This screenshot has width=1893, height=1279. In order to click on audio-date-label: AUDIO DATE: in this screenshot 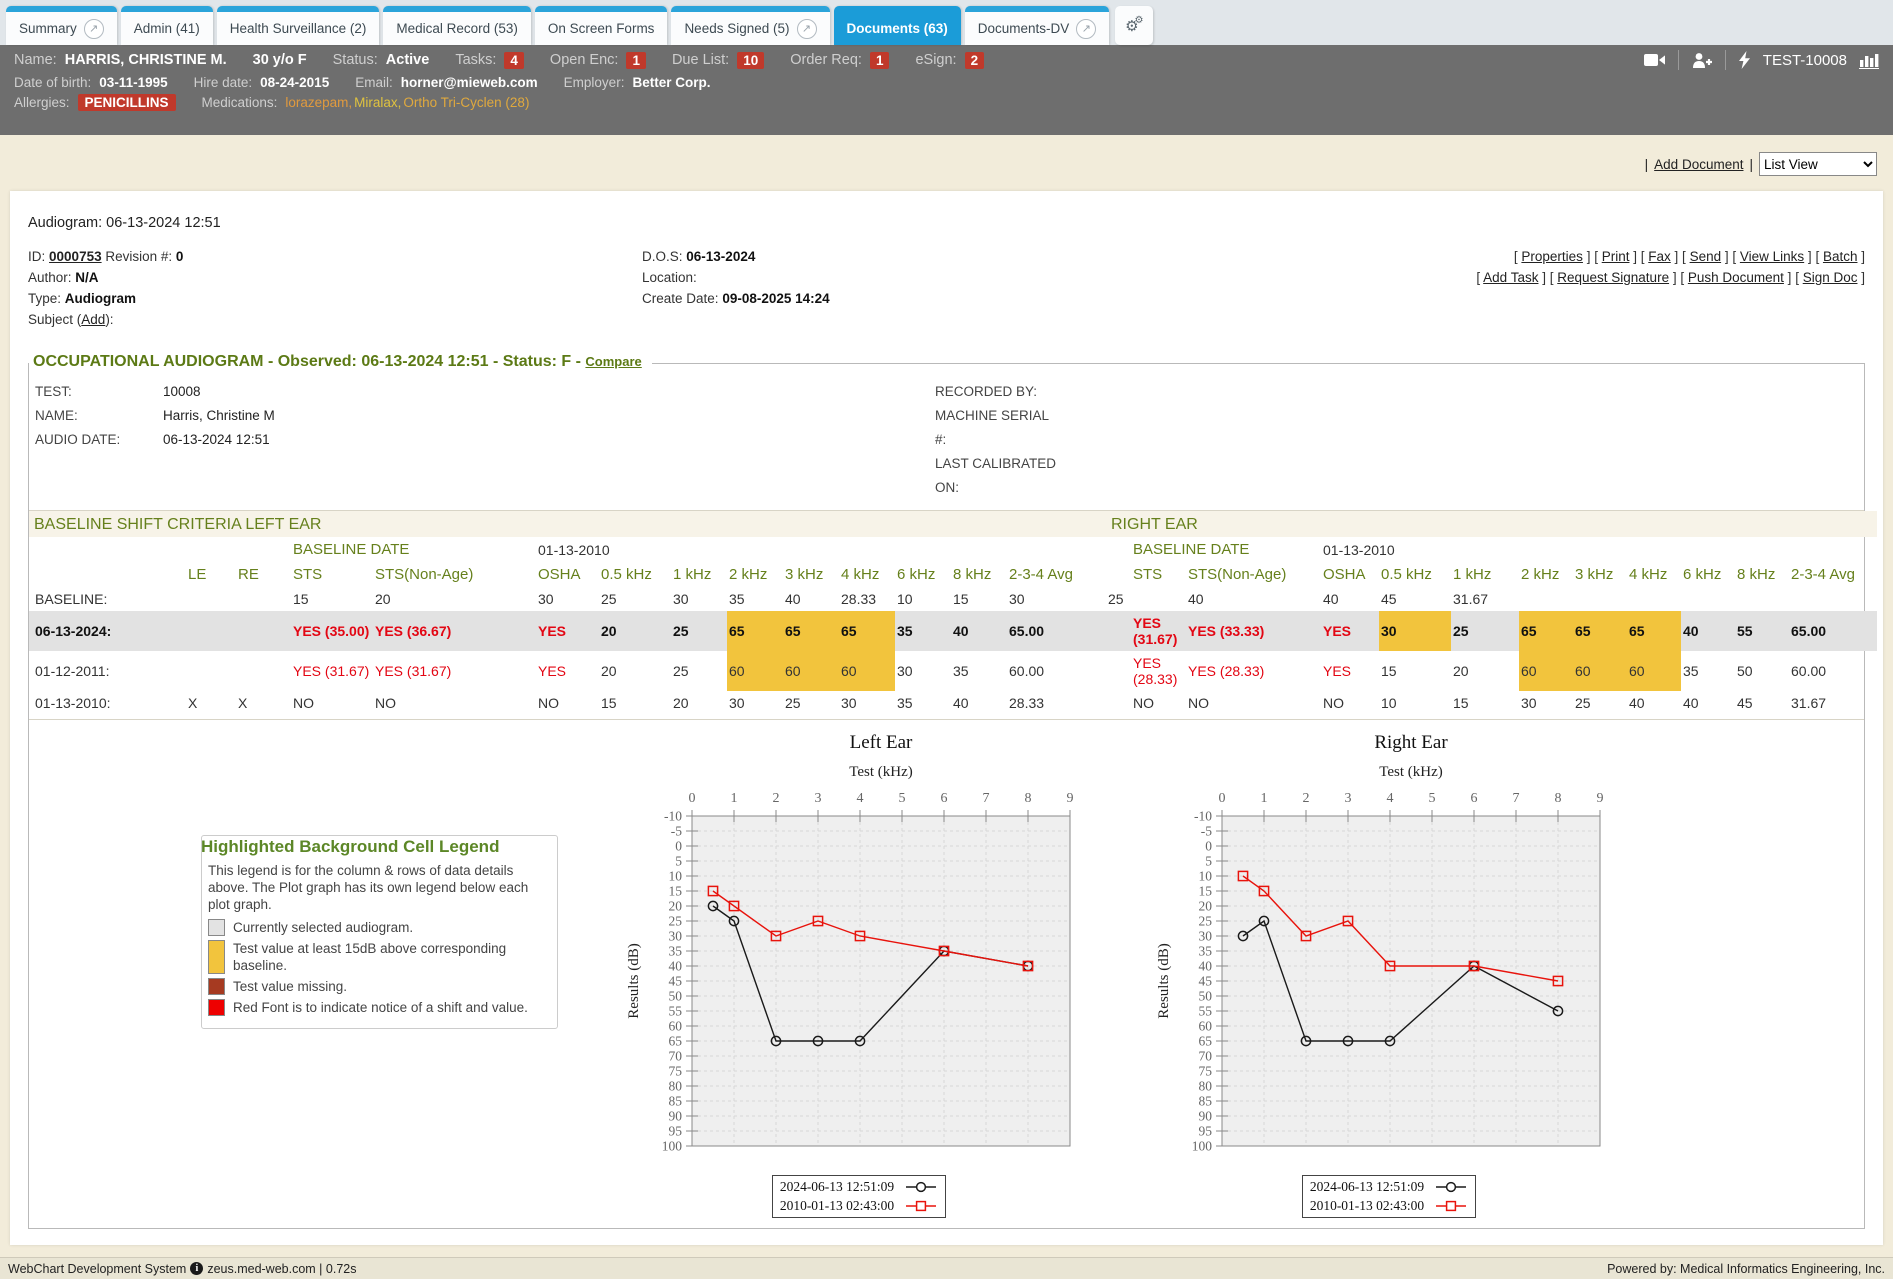, I will do `click(78, 439)`.